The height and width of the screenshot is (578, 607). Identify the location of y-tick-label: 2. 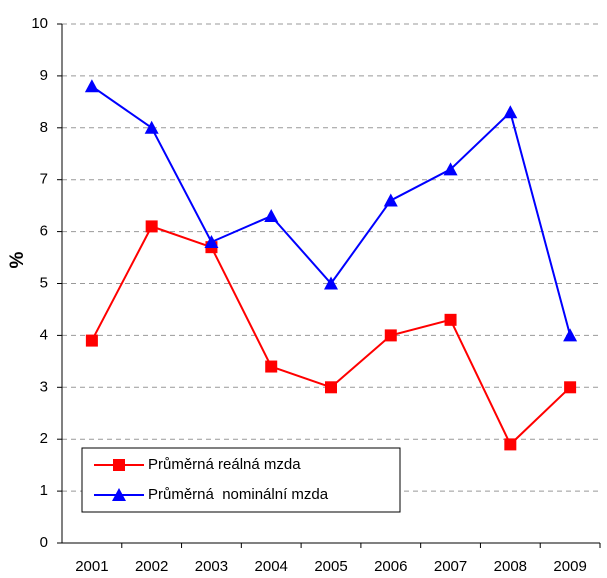
(44, 438).